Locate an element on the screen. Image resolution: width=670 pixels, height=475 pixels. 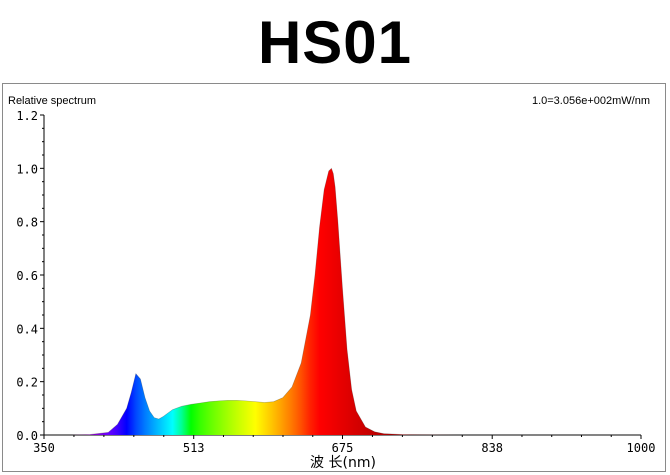
x-tick-label: 350 is located at coordinates (44, 448).